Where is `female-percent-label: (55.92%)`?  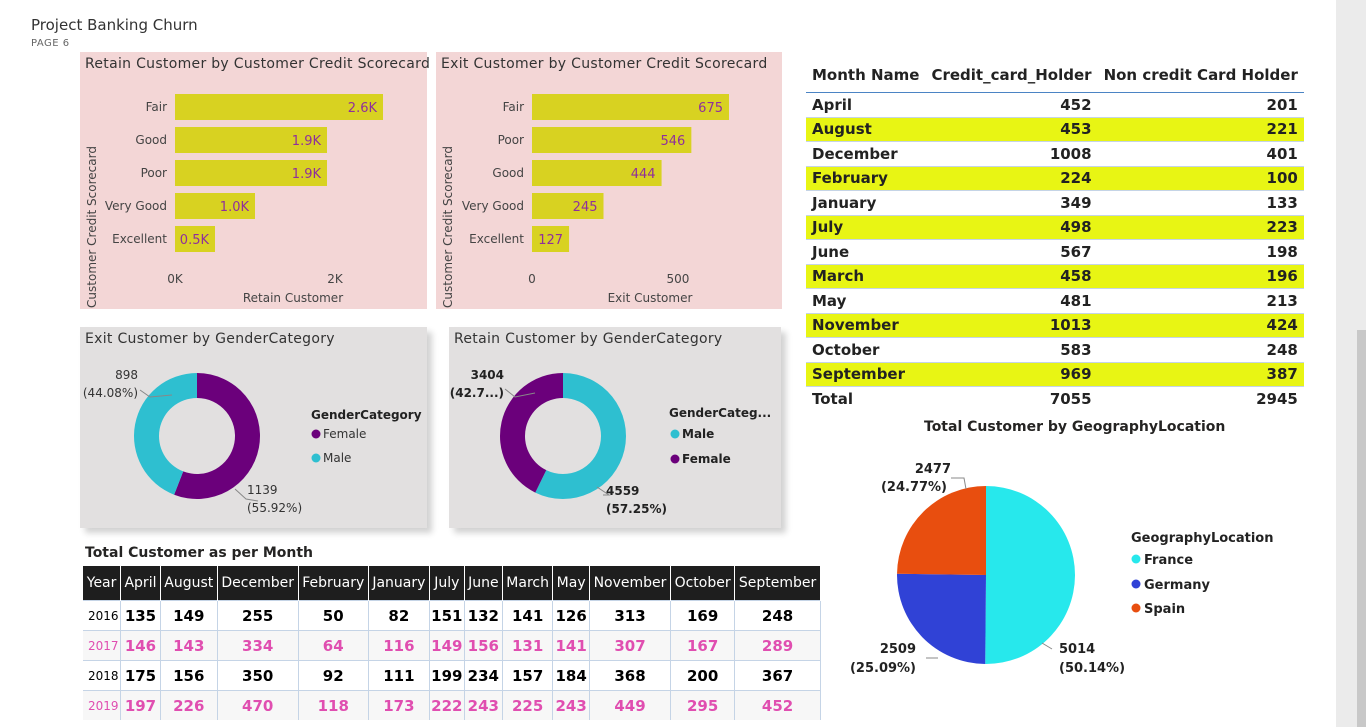 female-percent-label: (55.92%) is located at coordinates (274, 508).